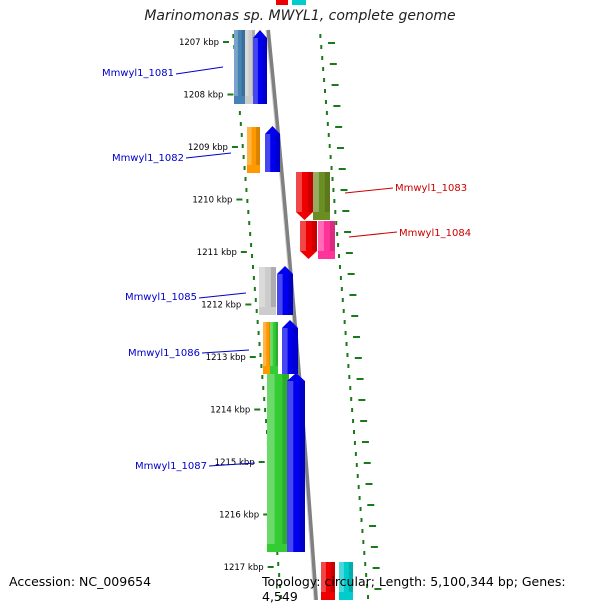 Image resolution: width=600 pixels, height=604 pixels. I want to click on accession-label: Accession: NC_009654, so click(80, 581).